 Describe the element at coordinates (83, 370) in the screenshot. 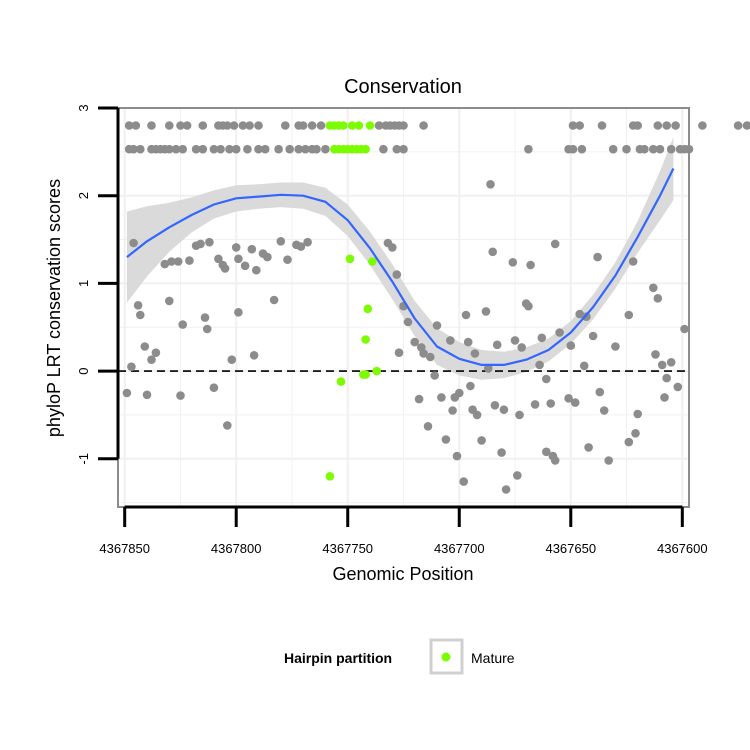

I see `y-tick-label: 0` at that location.